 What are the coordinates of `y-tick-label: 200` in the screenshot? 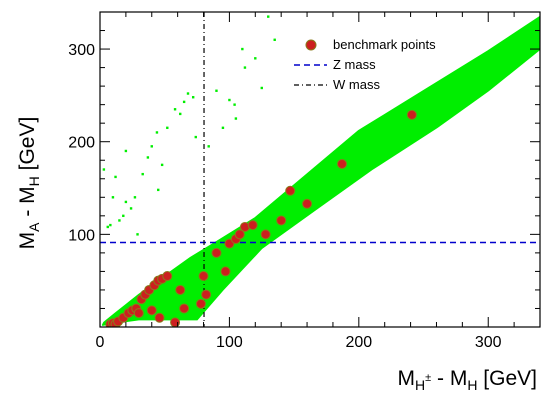 It's located at (81, 143).